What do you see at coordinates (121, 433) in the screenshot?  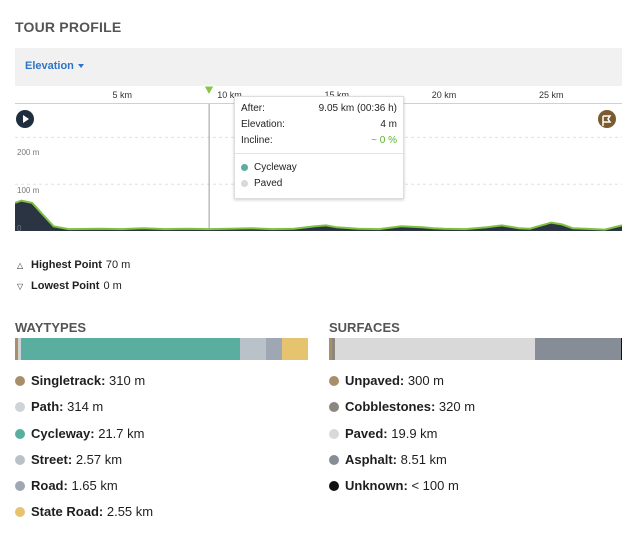 I see `legend-value: 21.7 km` at bounding box center [121, 433].